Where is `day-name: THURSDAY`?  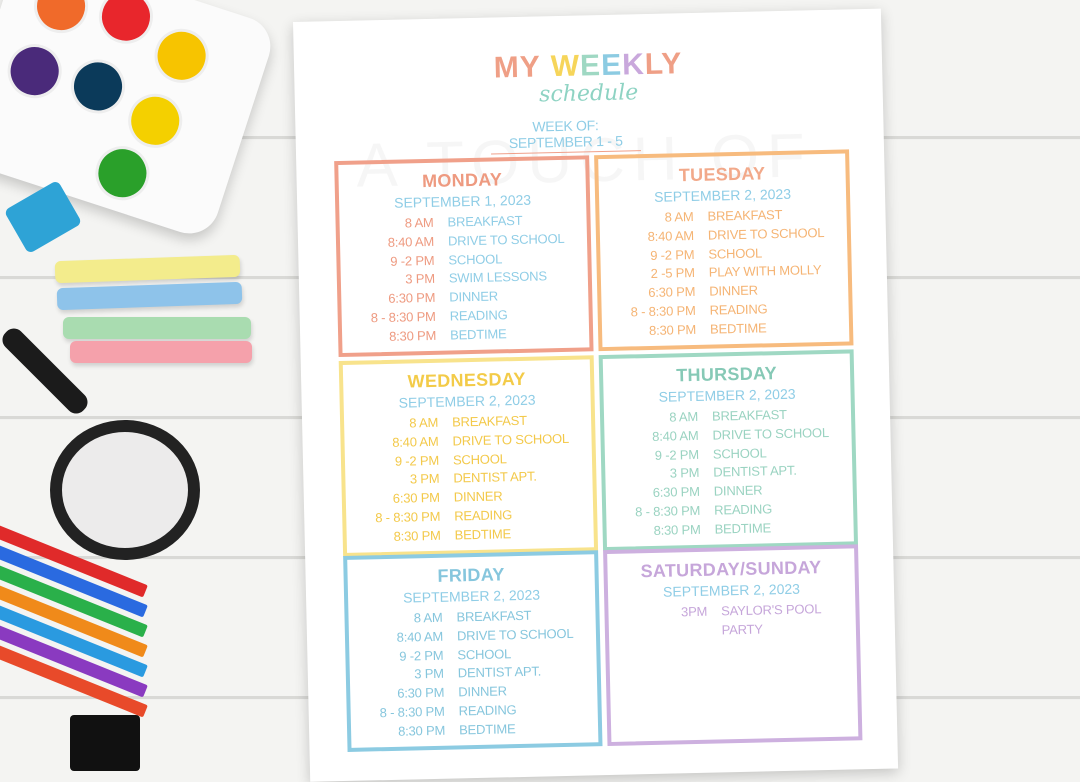
day-name: THURSDAY is located at coordinates (727, 374).